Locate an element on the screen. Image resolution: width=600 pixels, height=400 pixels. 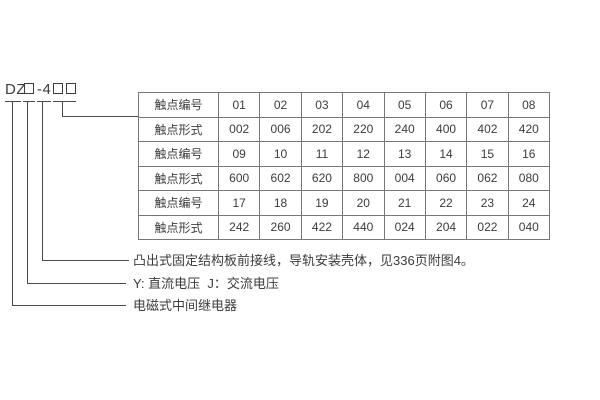
value-cell: 080 is located at coordinates (529, 178).